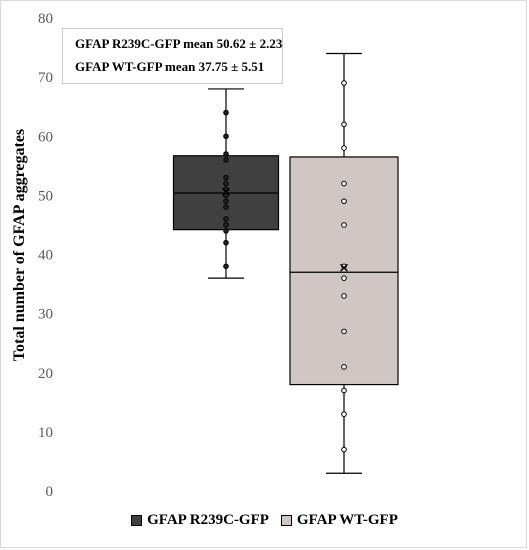  I want to click on annotation-label: GFAP R239C-GFP mean, so click(144, 43).